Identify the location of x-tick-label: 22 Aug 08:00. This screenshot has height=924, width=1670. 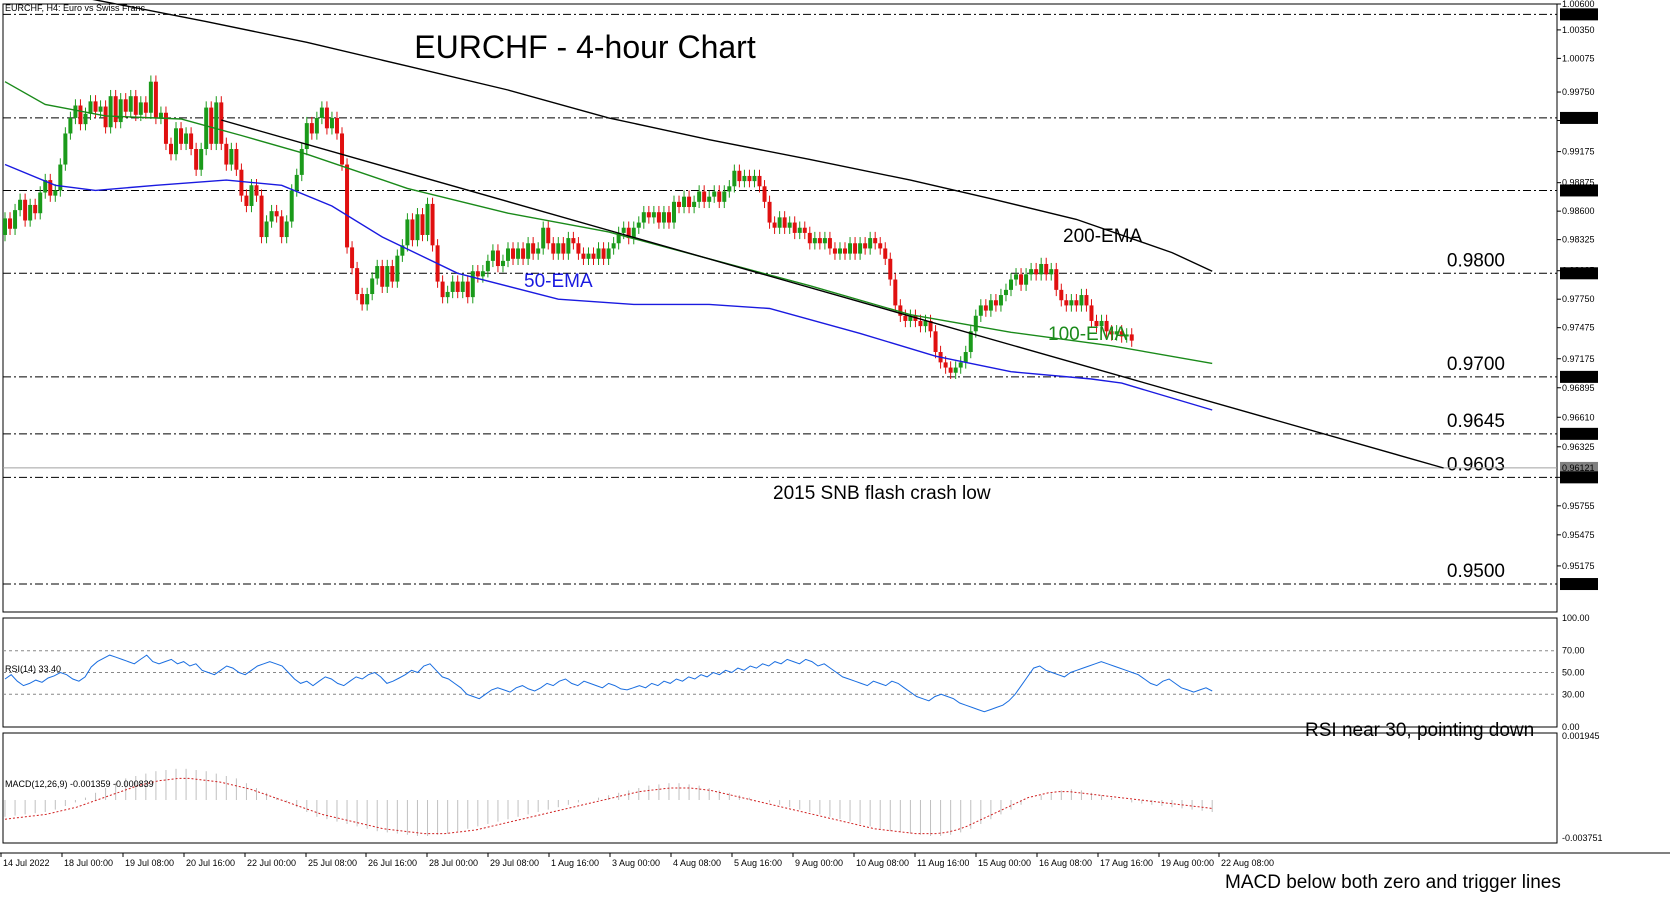
(1247, 863).